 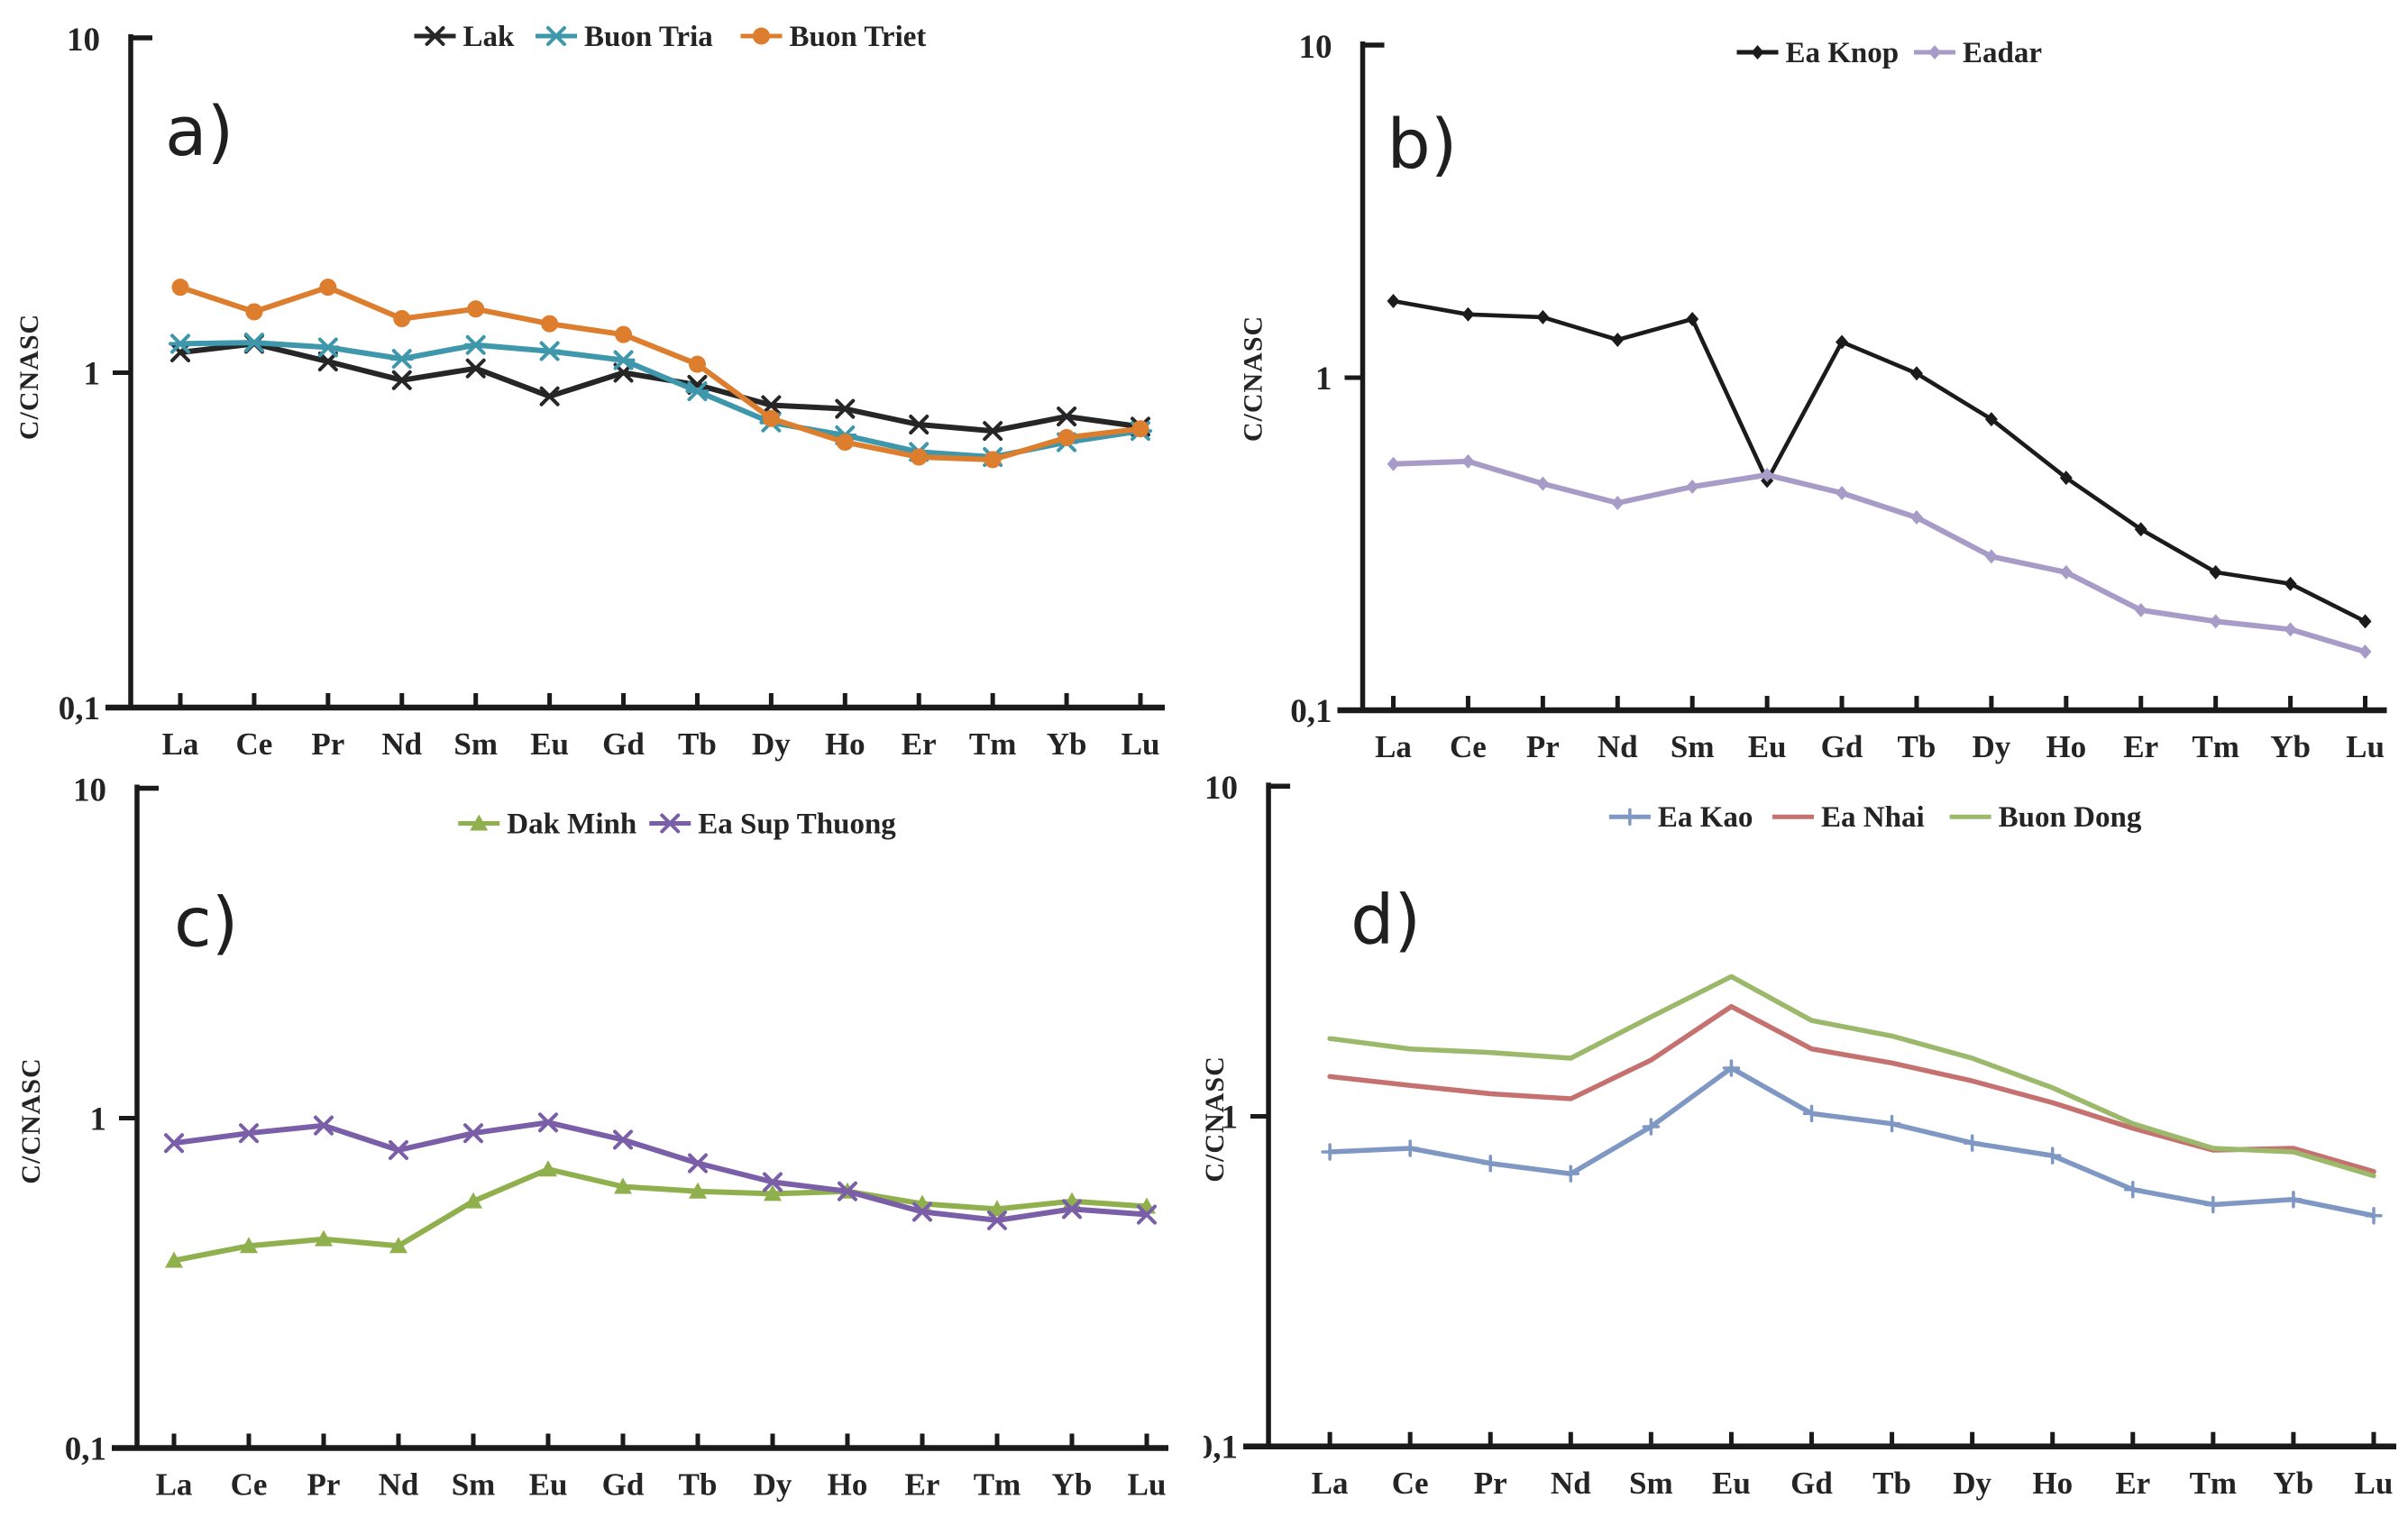 What do you see at coordinates (1385, 919) in the screenshot?
I see `panel-letter: d)` at bounding box center [1385, 919].